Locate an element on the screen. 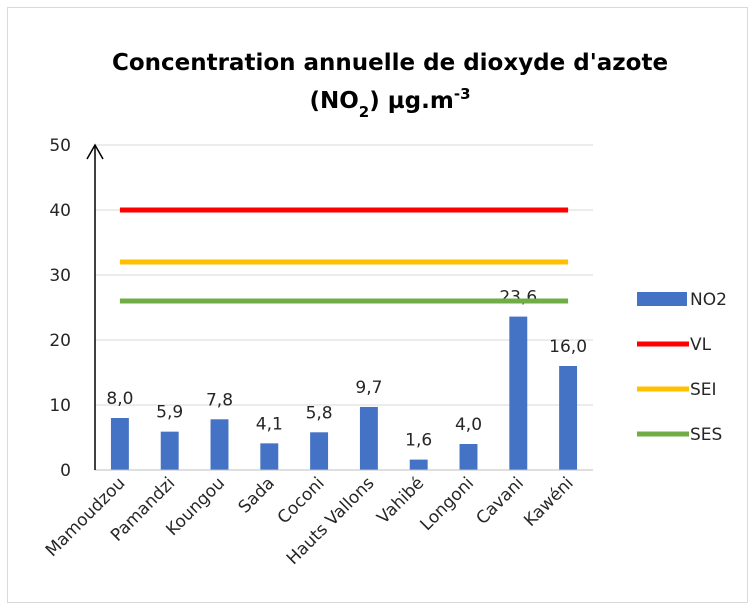 The height and width of the screenshot is (610, 755). y-tick-label: 20 is located at coordinates (60, 341).